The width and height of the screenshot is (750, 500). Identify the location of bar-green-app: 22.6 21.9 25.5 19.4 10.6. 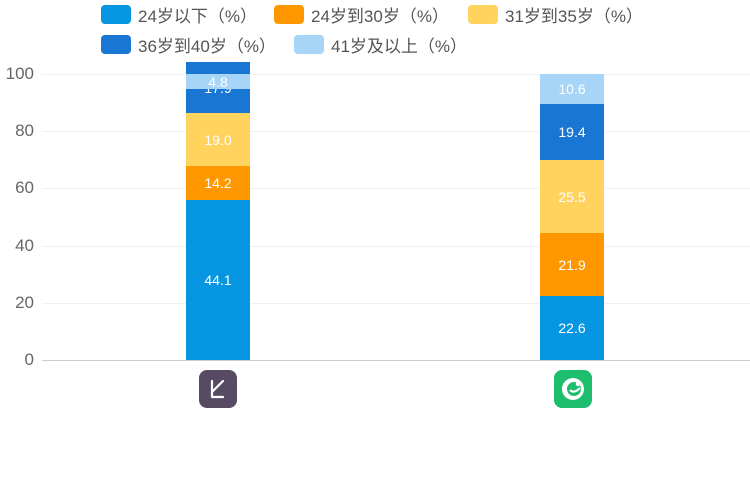
(572, 217).